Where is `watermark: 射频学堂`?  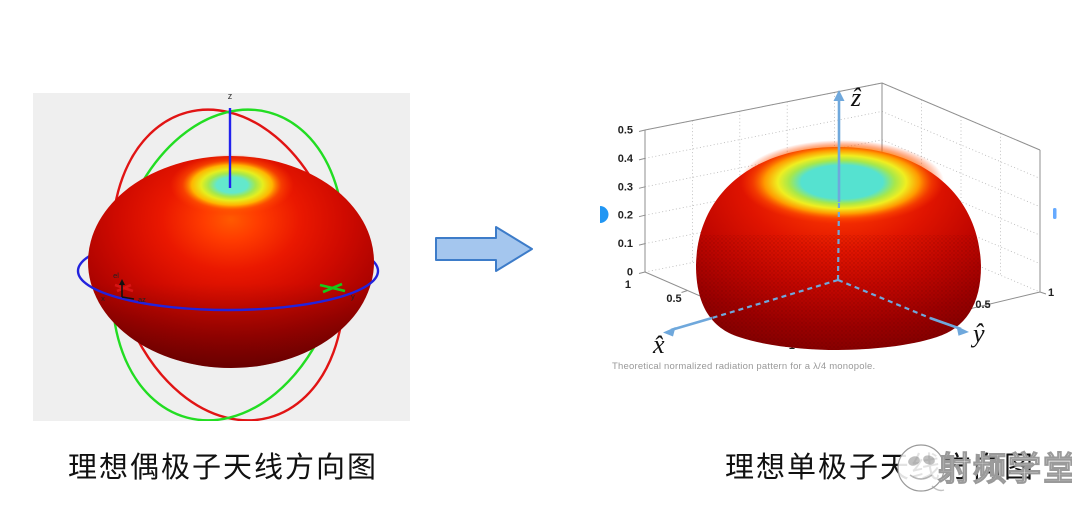 watermark: 射频学堂 is located at coordinates (984, 468).